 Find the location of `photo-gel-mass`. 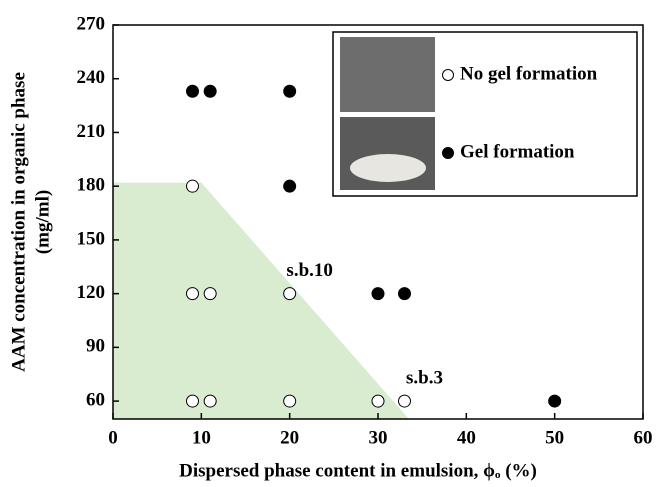

photo-gel-mass is located at coordinates (388, 168).